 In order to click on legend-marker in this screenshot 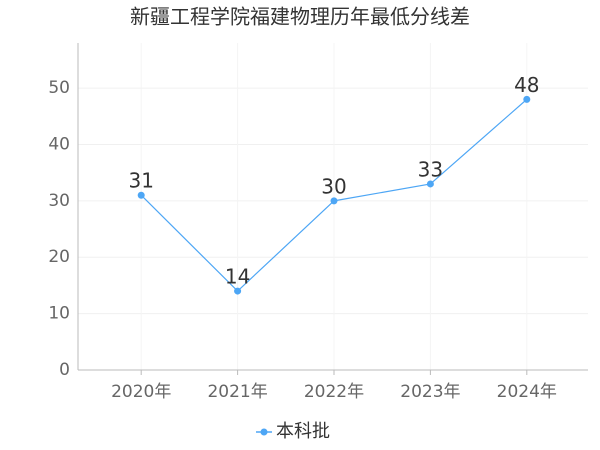, I will do `click(264, 432)`.